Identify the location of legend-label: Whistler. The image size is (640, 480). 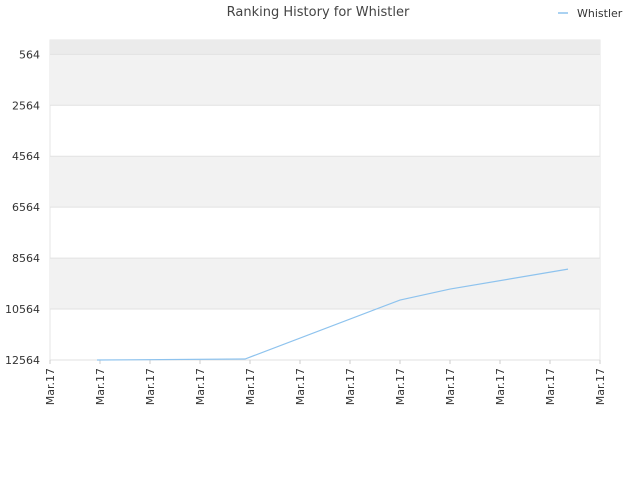
(600, 13).